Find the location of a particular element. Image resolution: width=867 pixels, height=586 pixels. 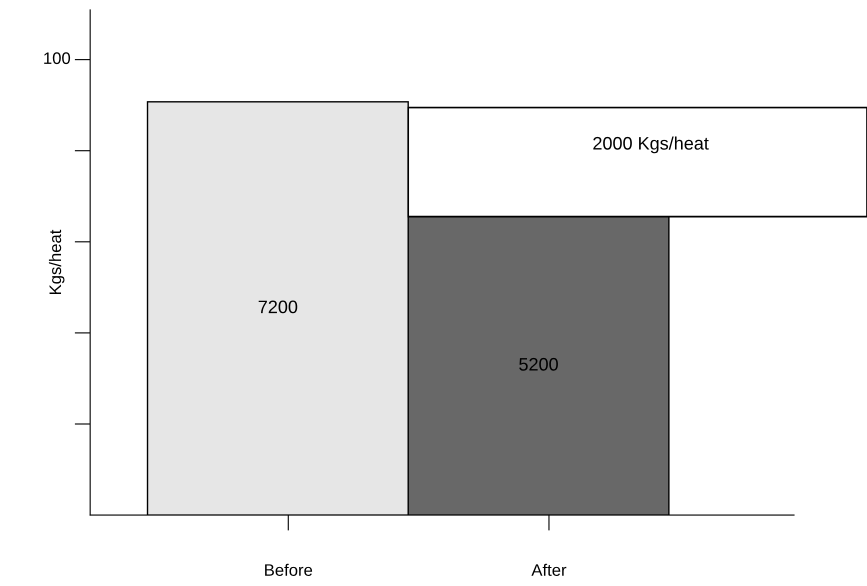

x-tick-label: After is located at coordinates (548, 570).